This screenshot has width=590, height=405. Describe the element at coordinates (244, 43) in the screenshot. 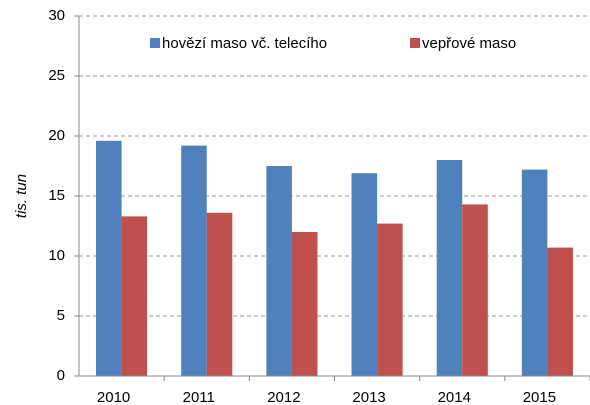

I see `legend-label: hovězí maso vč. telecího` at that location.